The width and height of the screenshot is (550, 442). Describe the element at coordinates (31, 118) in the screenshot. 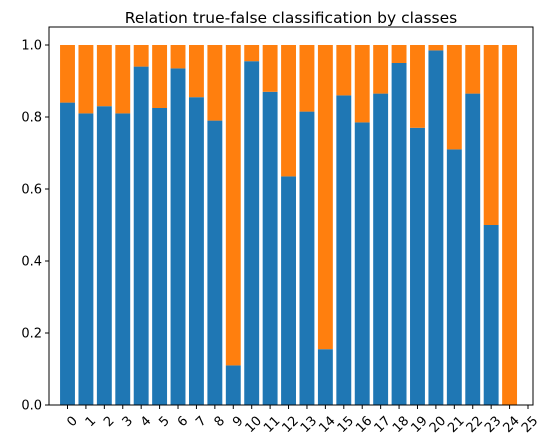

I see `y-tick-label-4: 0.8` at that location.